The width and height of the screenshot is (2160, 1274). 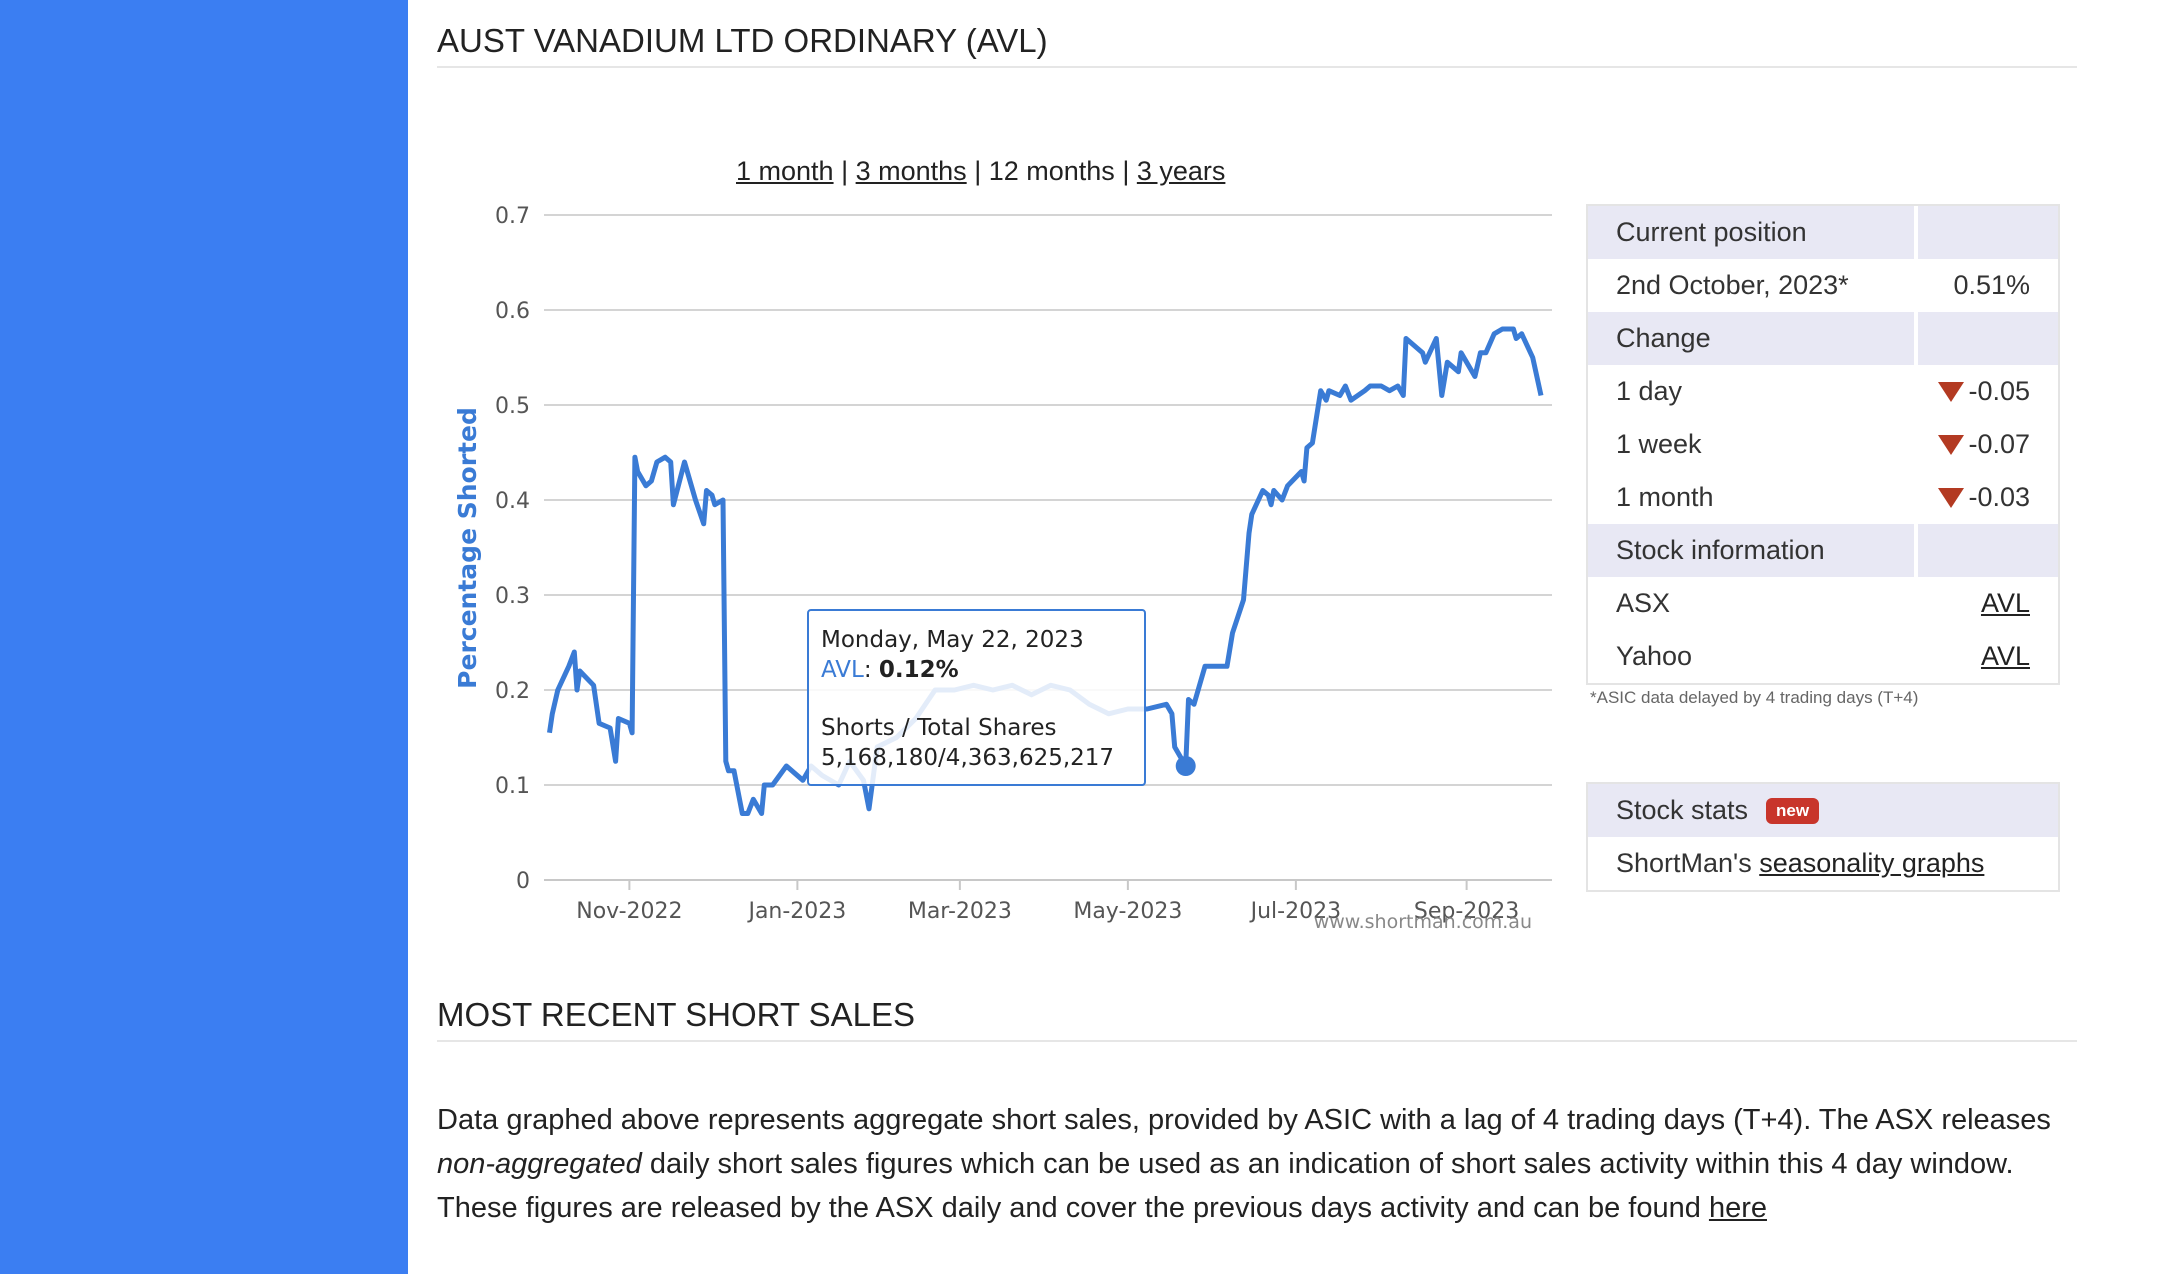 I want to click on recent-short-sales-heading: MOST RECENT SHORT SALES, so click(x=1257, y=1019).